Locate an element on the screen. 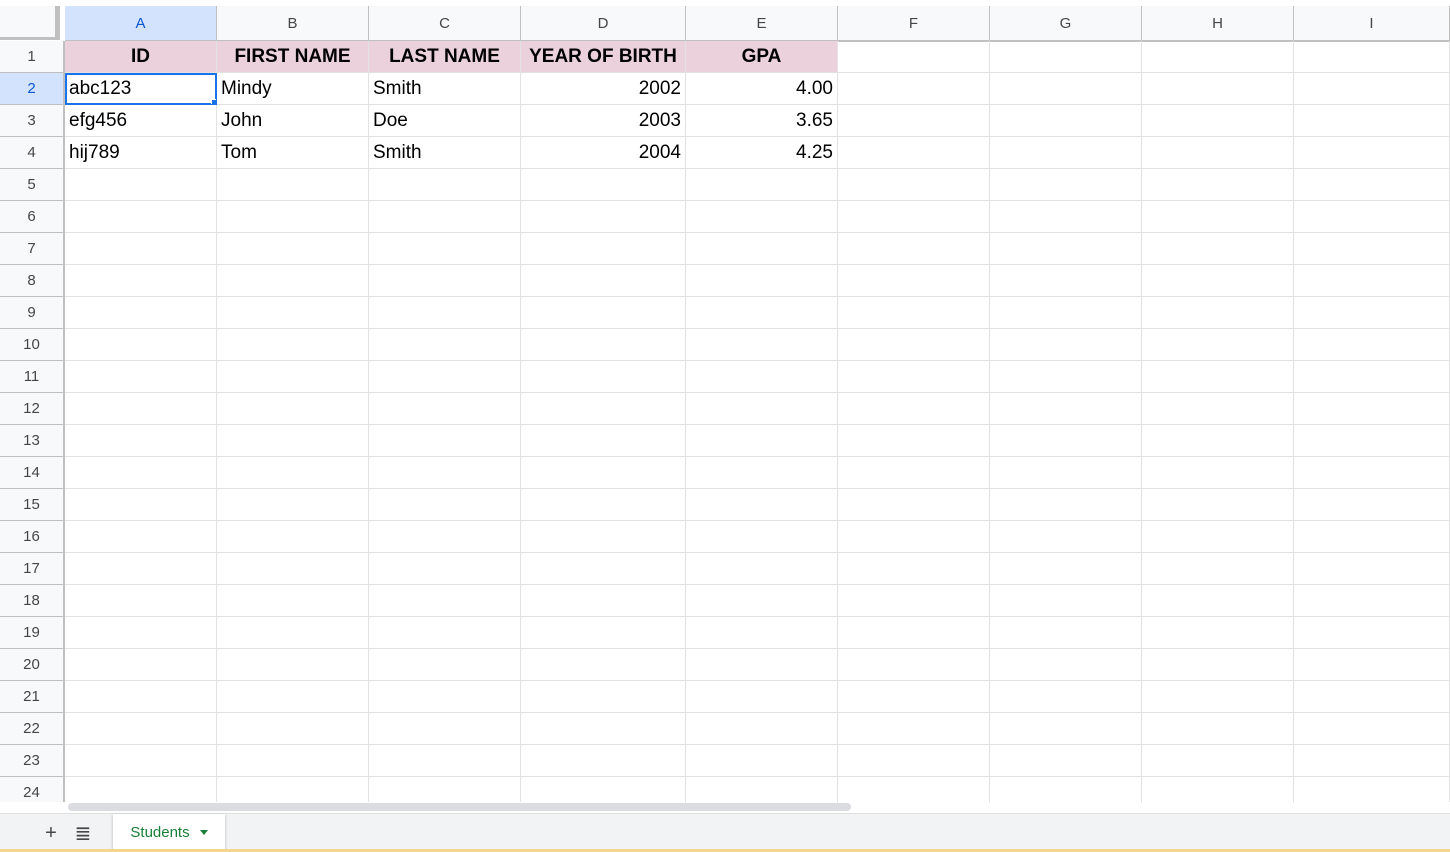  caret-down-icon is located at coordinates (203, 832).